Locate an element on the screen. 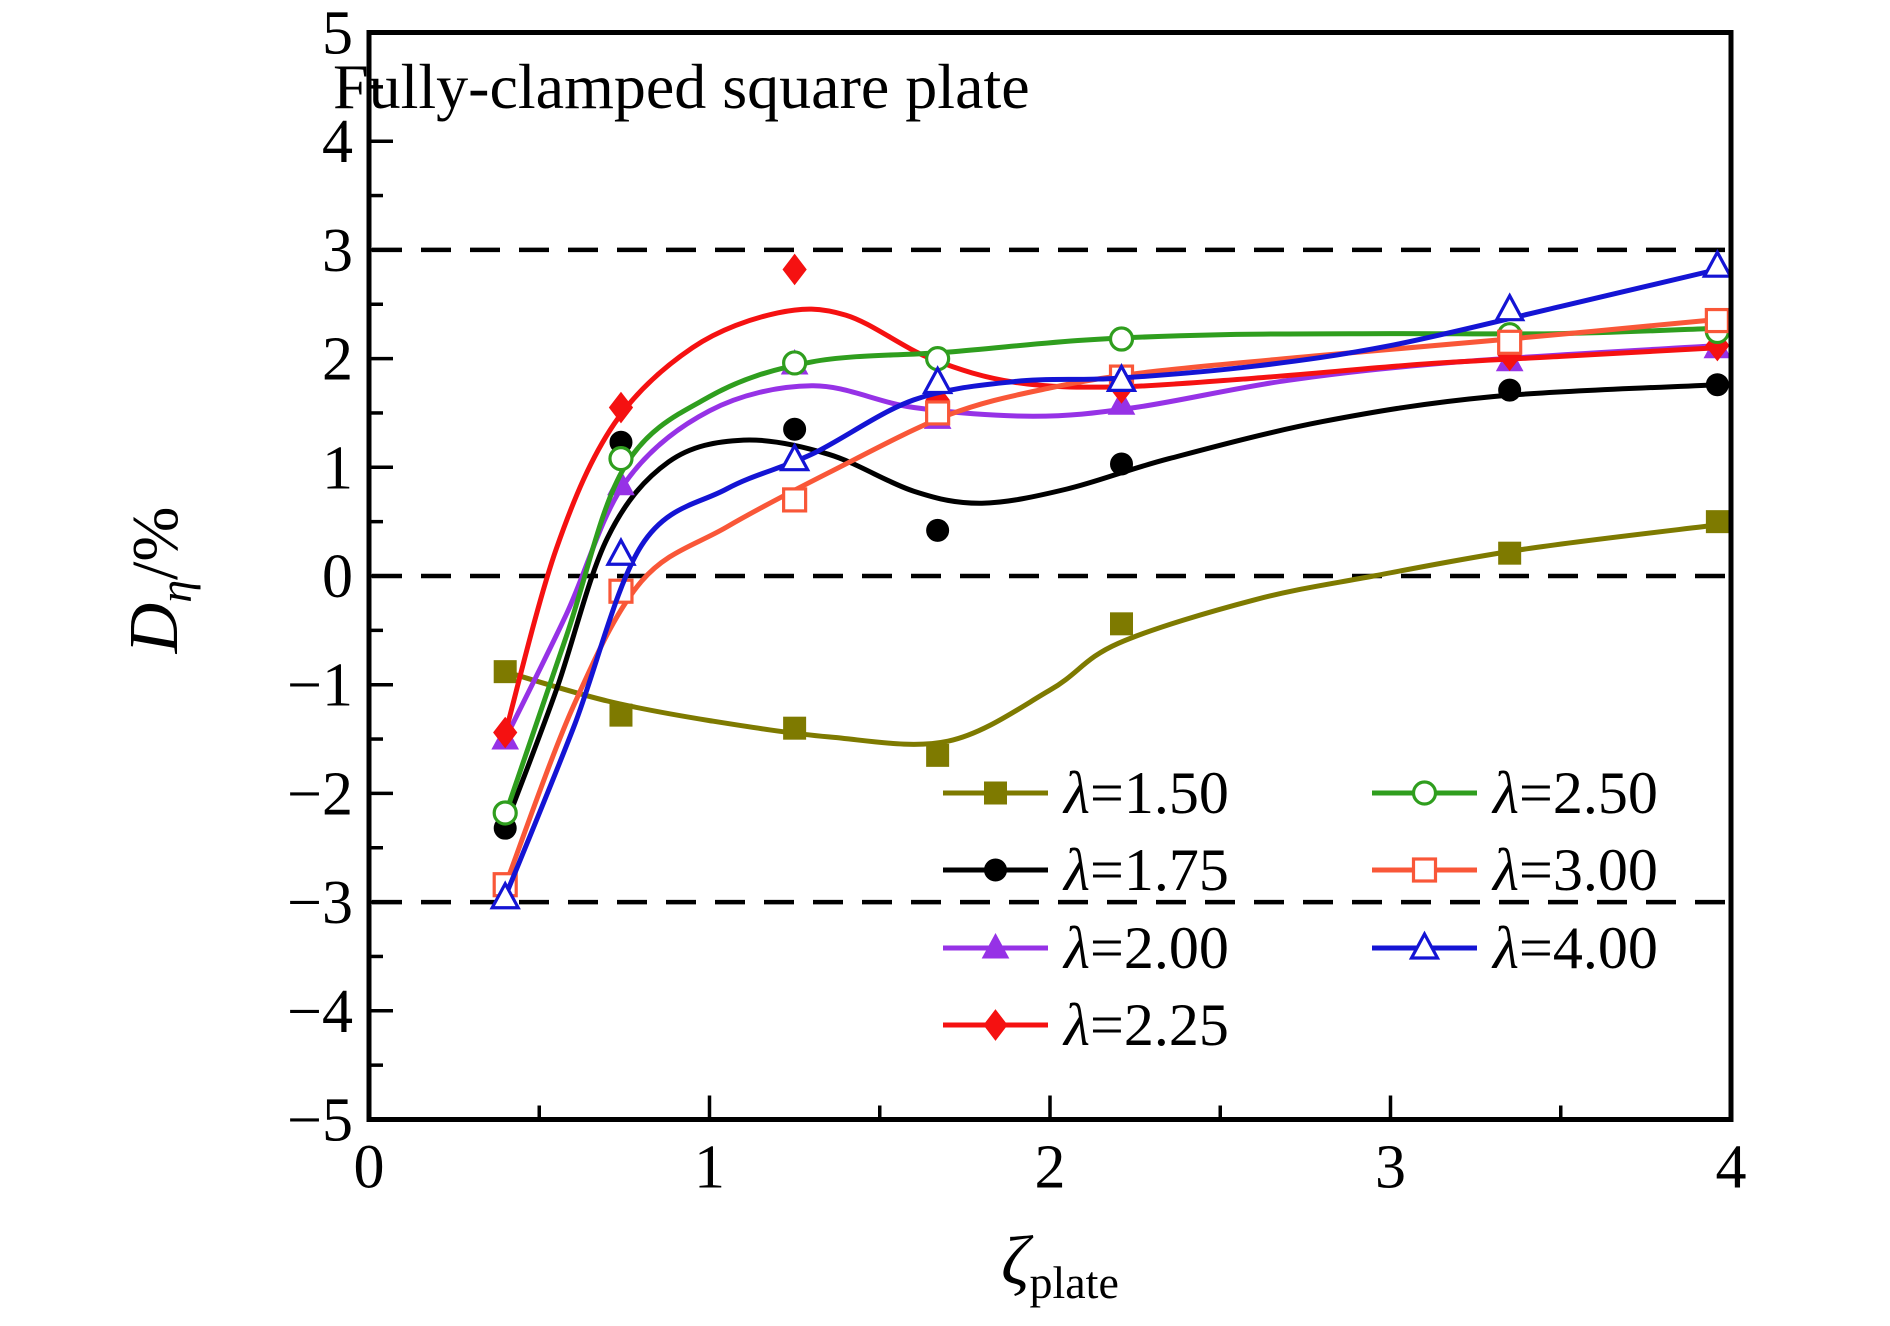 The height and width of the screenshot is (1326, 1890). y-tick-label: 1 is located at coordinates (337, 468).